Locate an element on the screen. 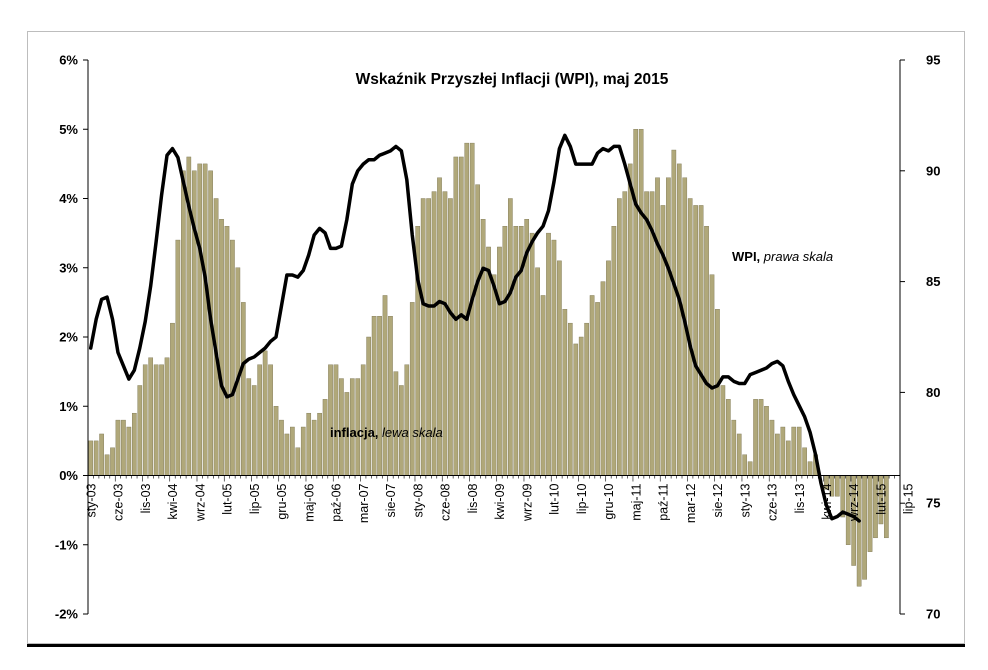 The image size is (988, 670). x-tick-label: cze-03 is located at coordinates (119, 502).